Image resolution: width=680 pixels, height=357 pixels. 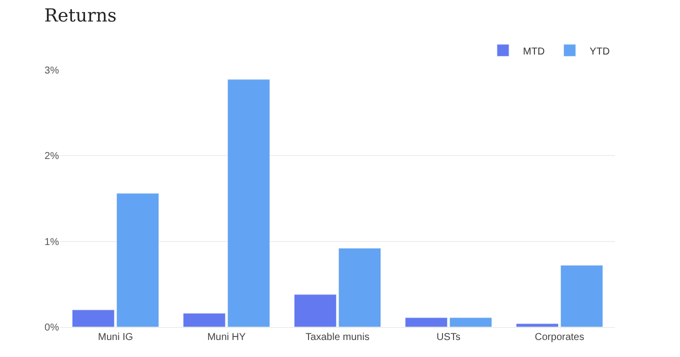 What do you see at coordinates (52, 242) in the screenshot?
I see `y-tick-label: 1%` at bounding box center [52, 242].